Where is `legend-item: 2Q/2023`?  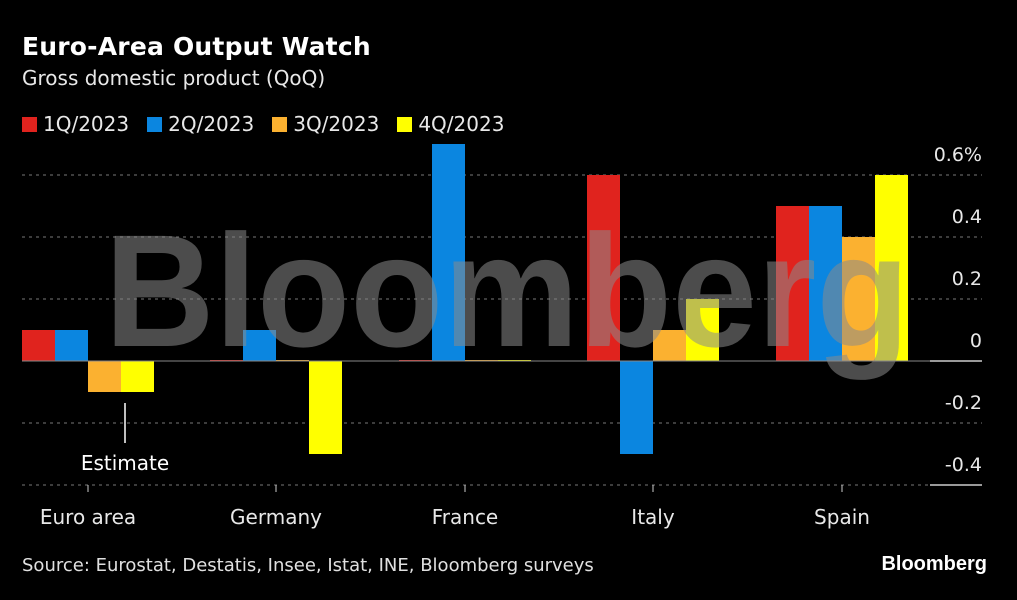 legend-item: 2Q/2023 is located at coordinates (200, 124).